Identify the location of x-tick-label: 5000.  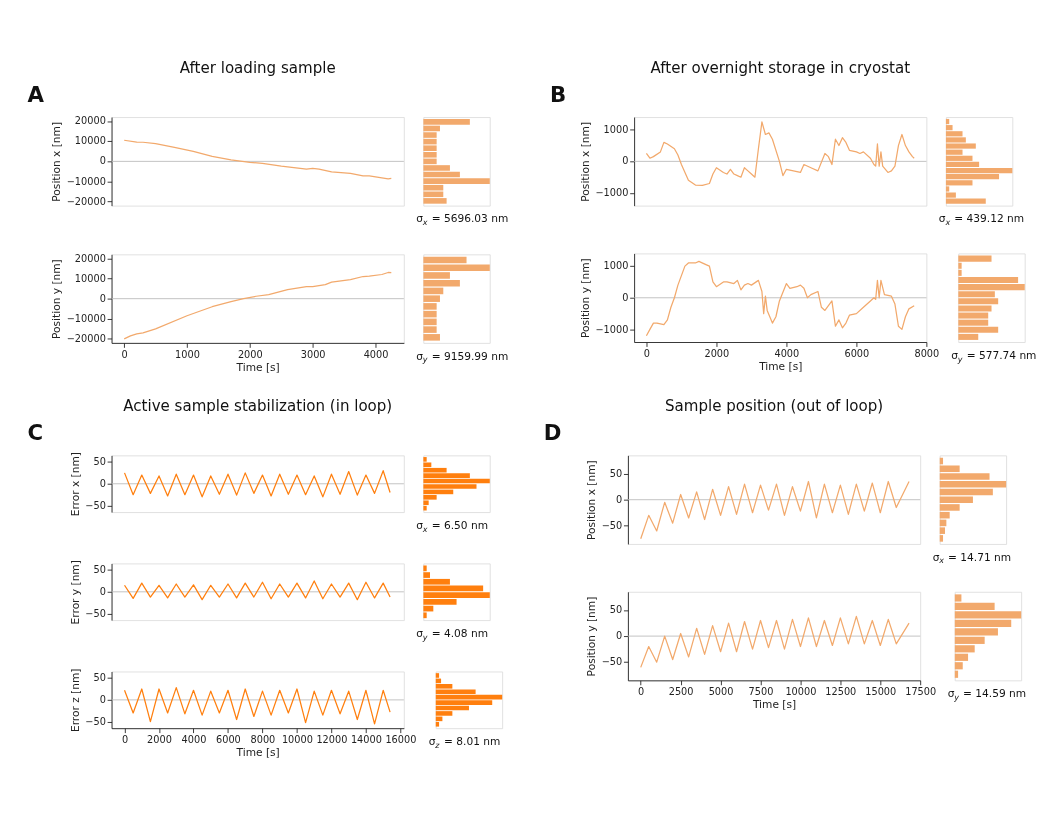
(721, 692).